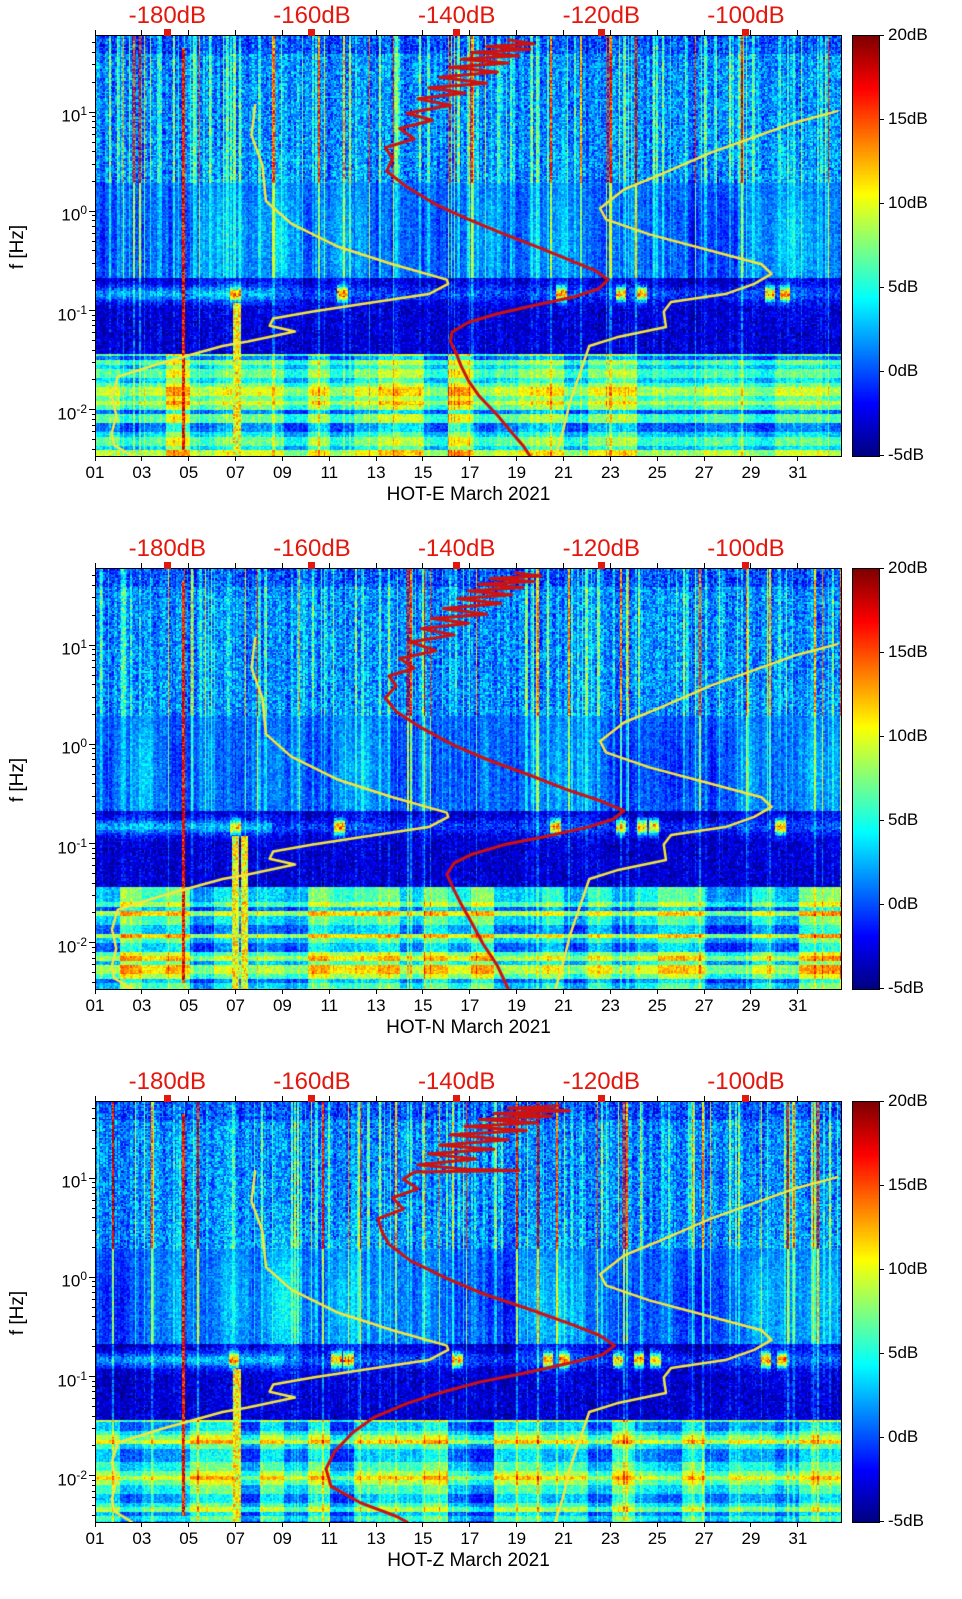 The image size is (962, 1599). I want to click on x-tick-label: 27, so click(704, 1538).